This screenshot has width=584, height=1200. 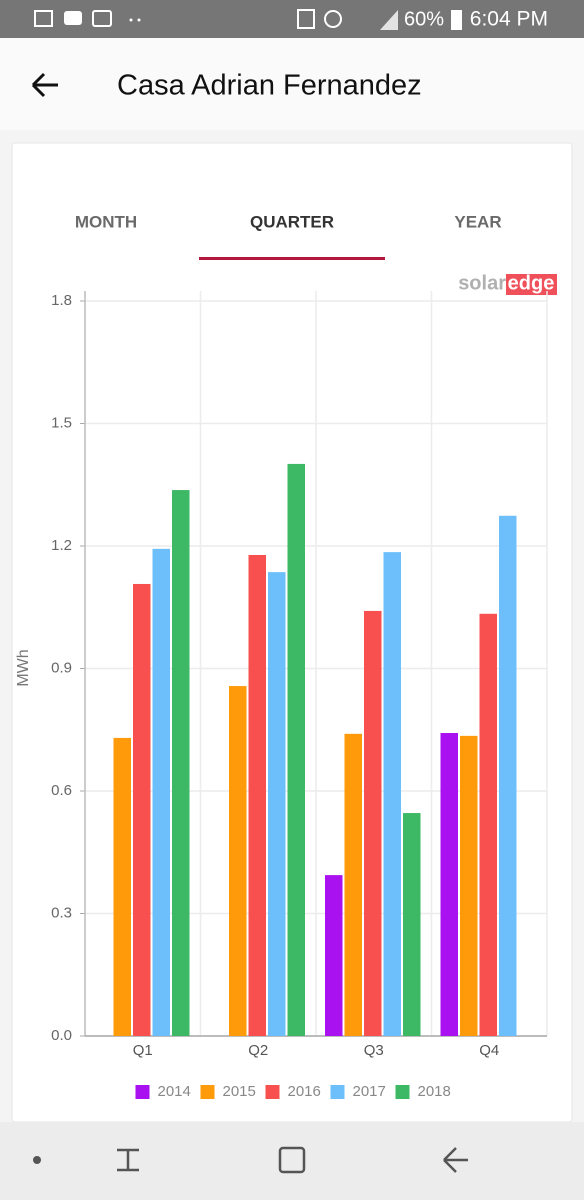 What do you see at coordinates (482, 283) in the screenshot?
I see `logo-solar: solar` at bounding box center [482, 283].